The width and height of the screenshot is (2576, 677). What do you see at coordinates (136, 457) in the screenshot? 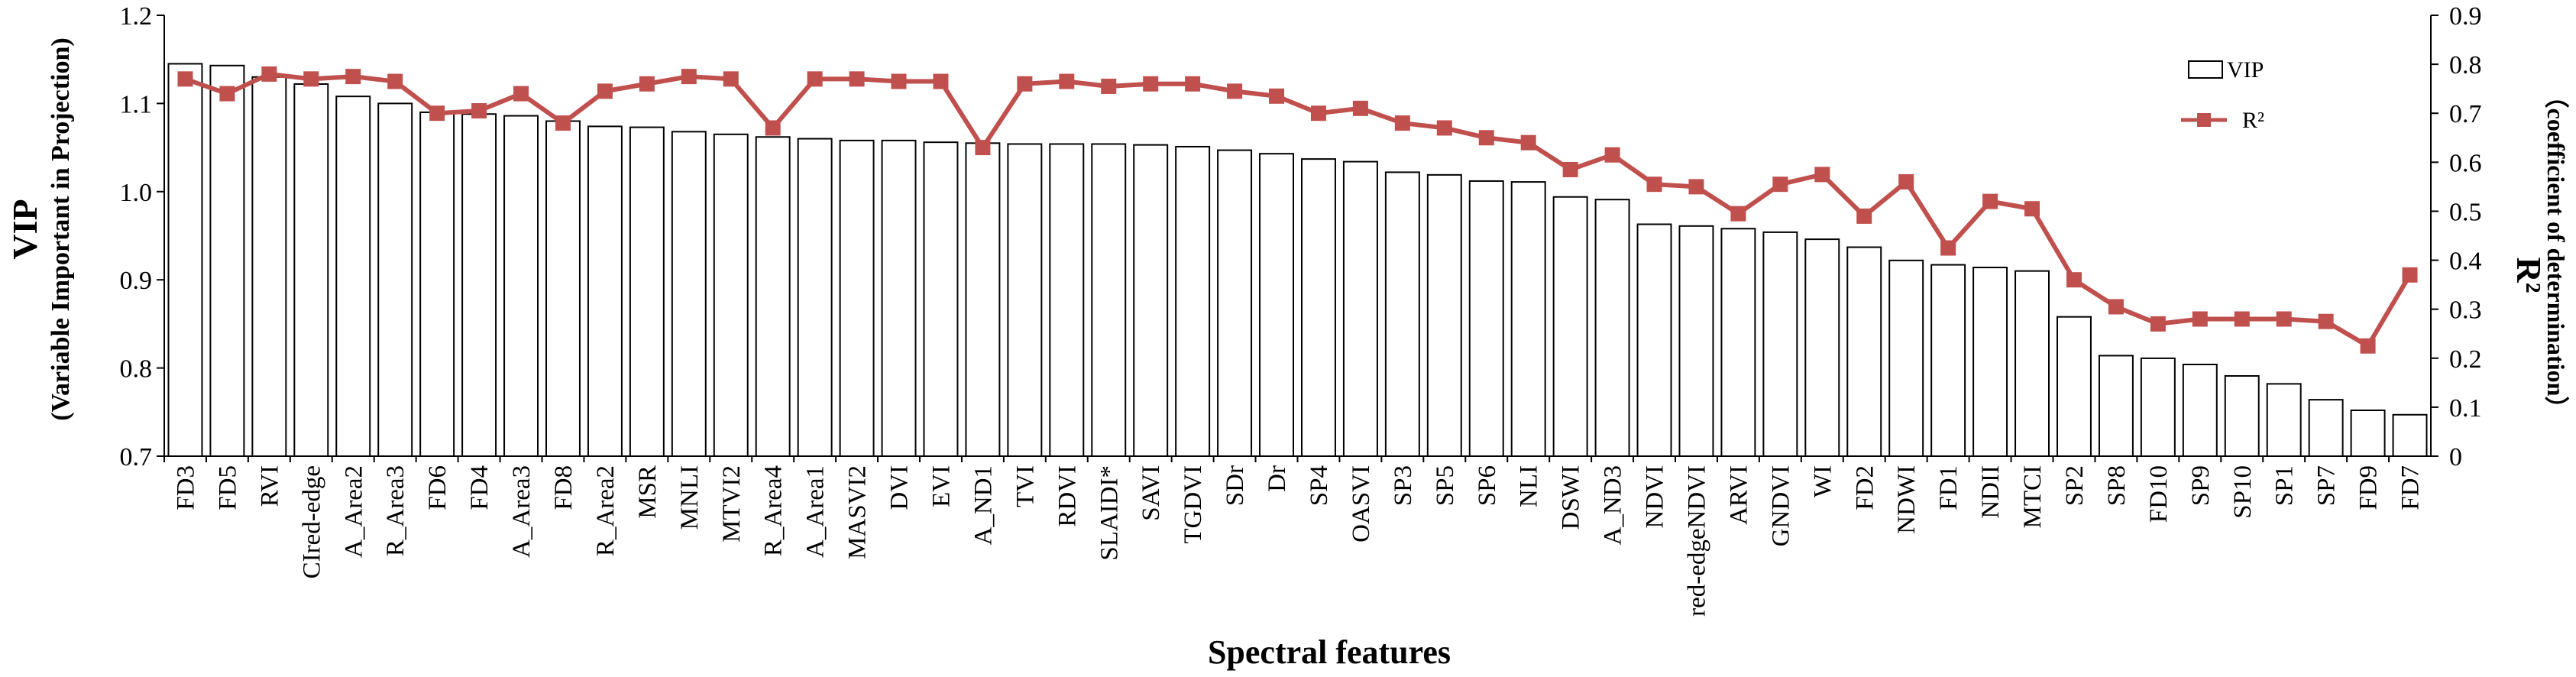
I see `left-tick-label: 0.7` at bounding box center [136, 457].